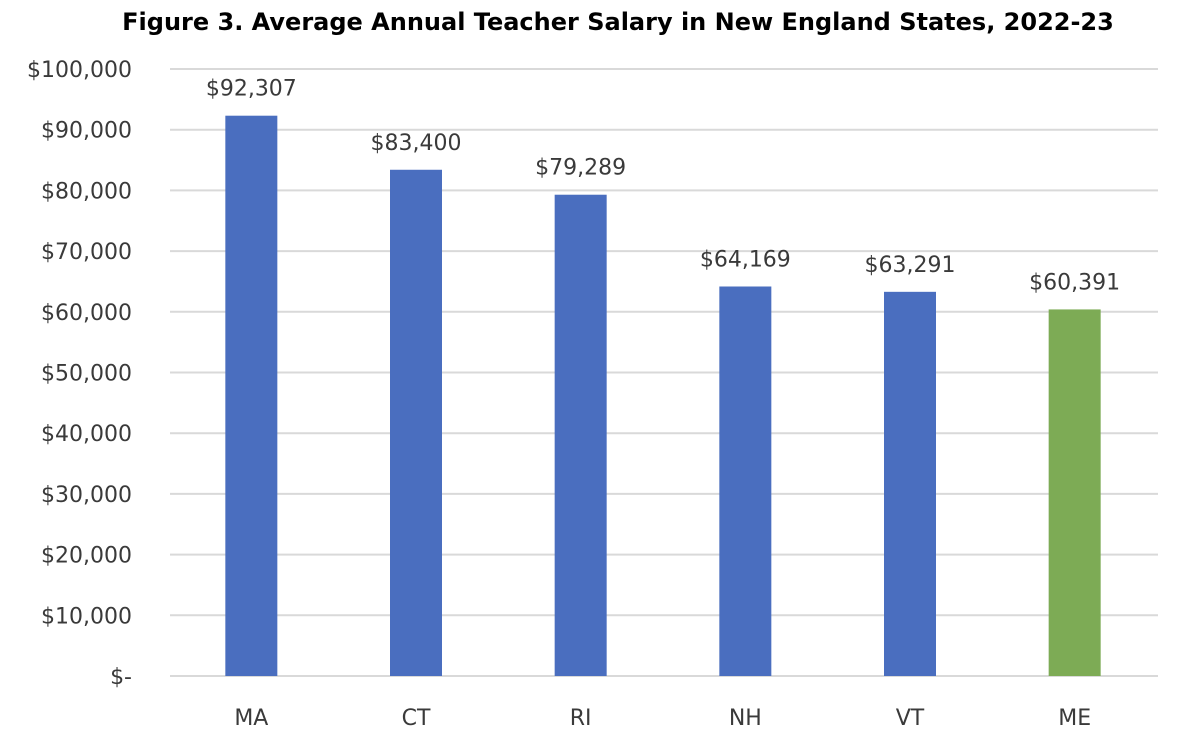  Describe the element at coordinates (251, 718) in the screenshot. I see `x-tick-label-ma: MA` at that location.